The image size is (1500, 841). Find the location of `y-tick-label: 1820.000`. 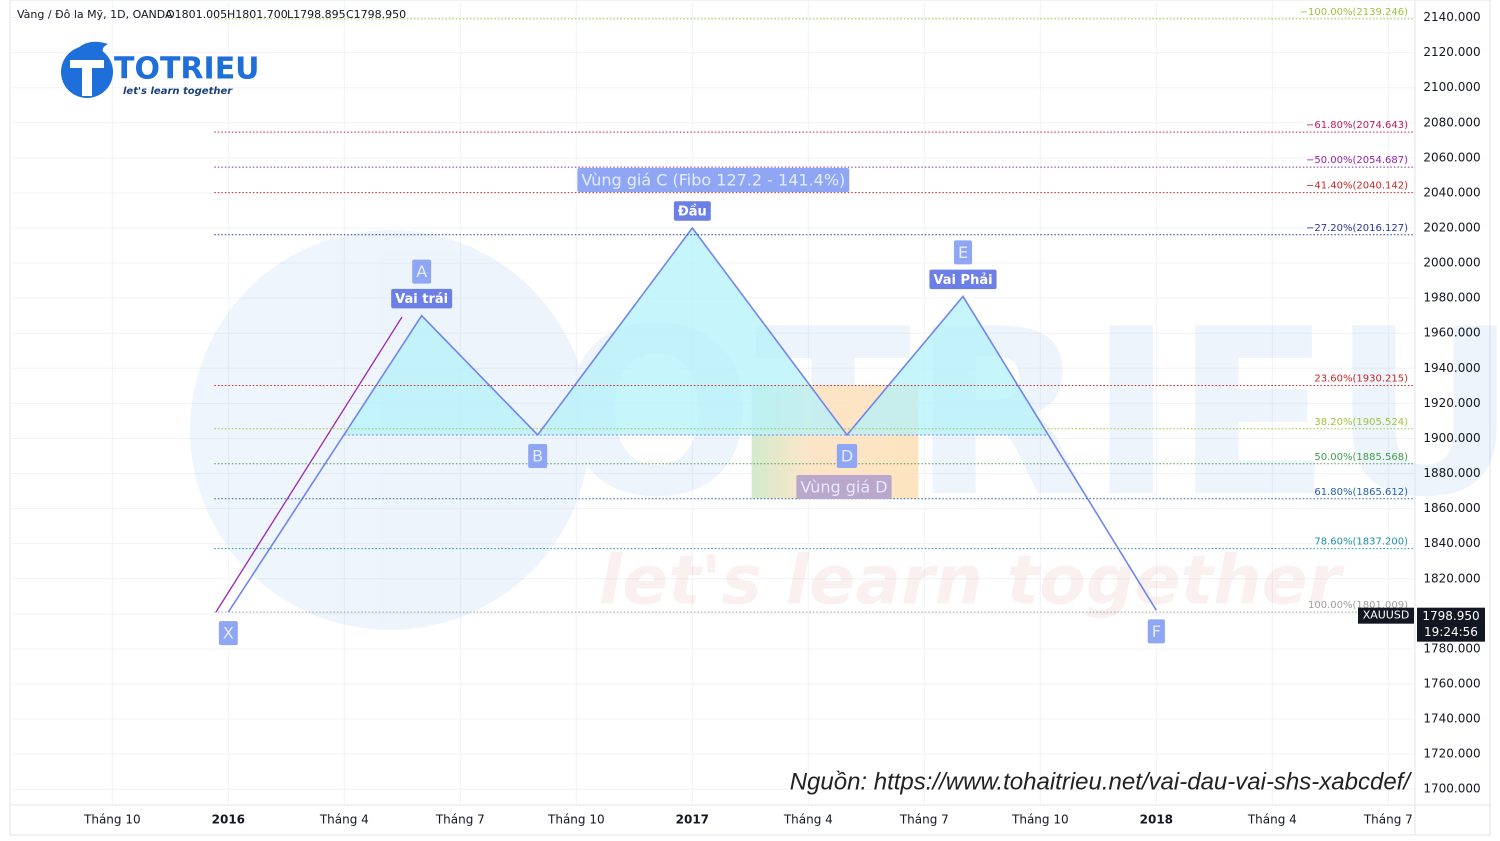

y-tick-label: 1820.000 is located at coordinates (1451, 578).